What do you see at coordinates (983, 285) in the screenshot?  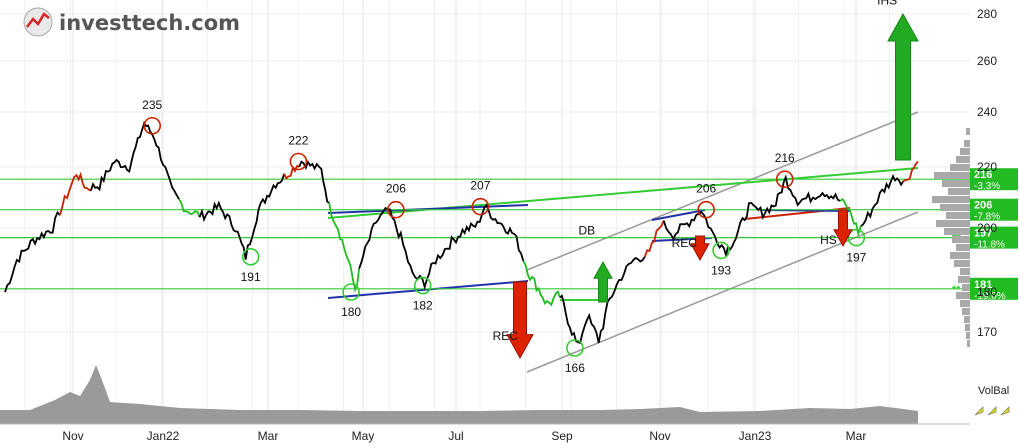 I see `level-value: 181` at bounding box center [983, 285].